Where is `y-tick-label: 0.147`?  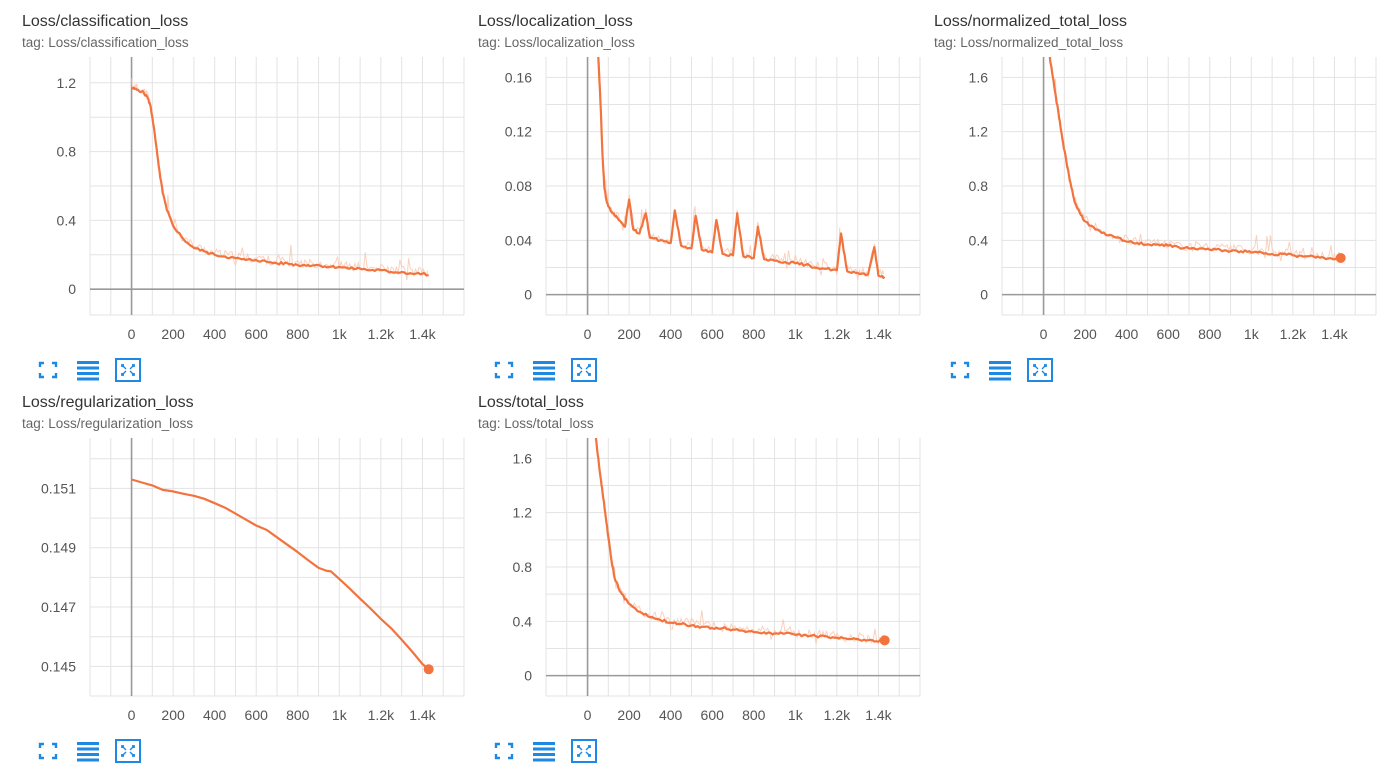
y-tick-label: 0.147 is located at coordinates (58, 607).